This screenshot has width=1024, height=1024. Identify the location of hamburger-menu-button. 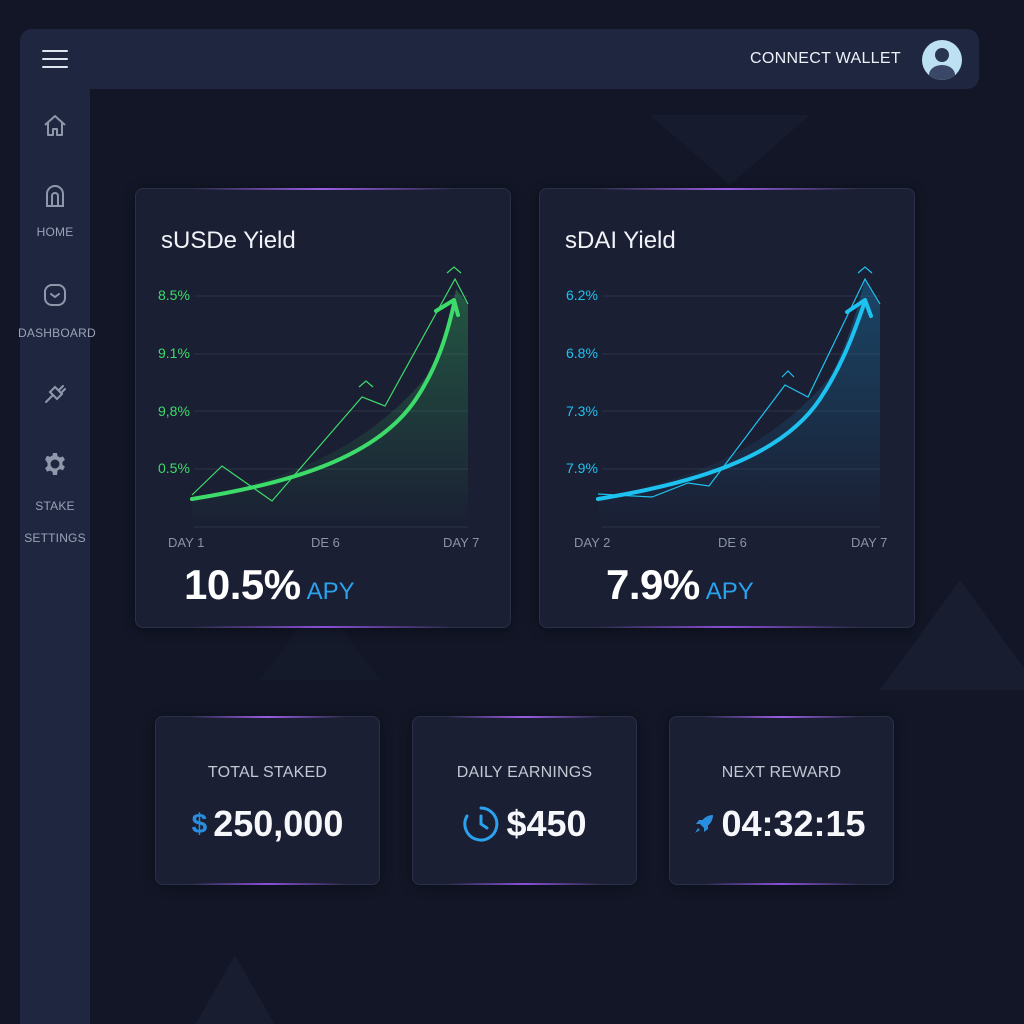
(55, 60).